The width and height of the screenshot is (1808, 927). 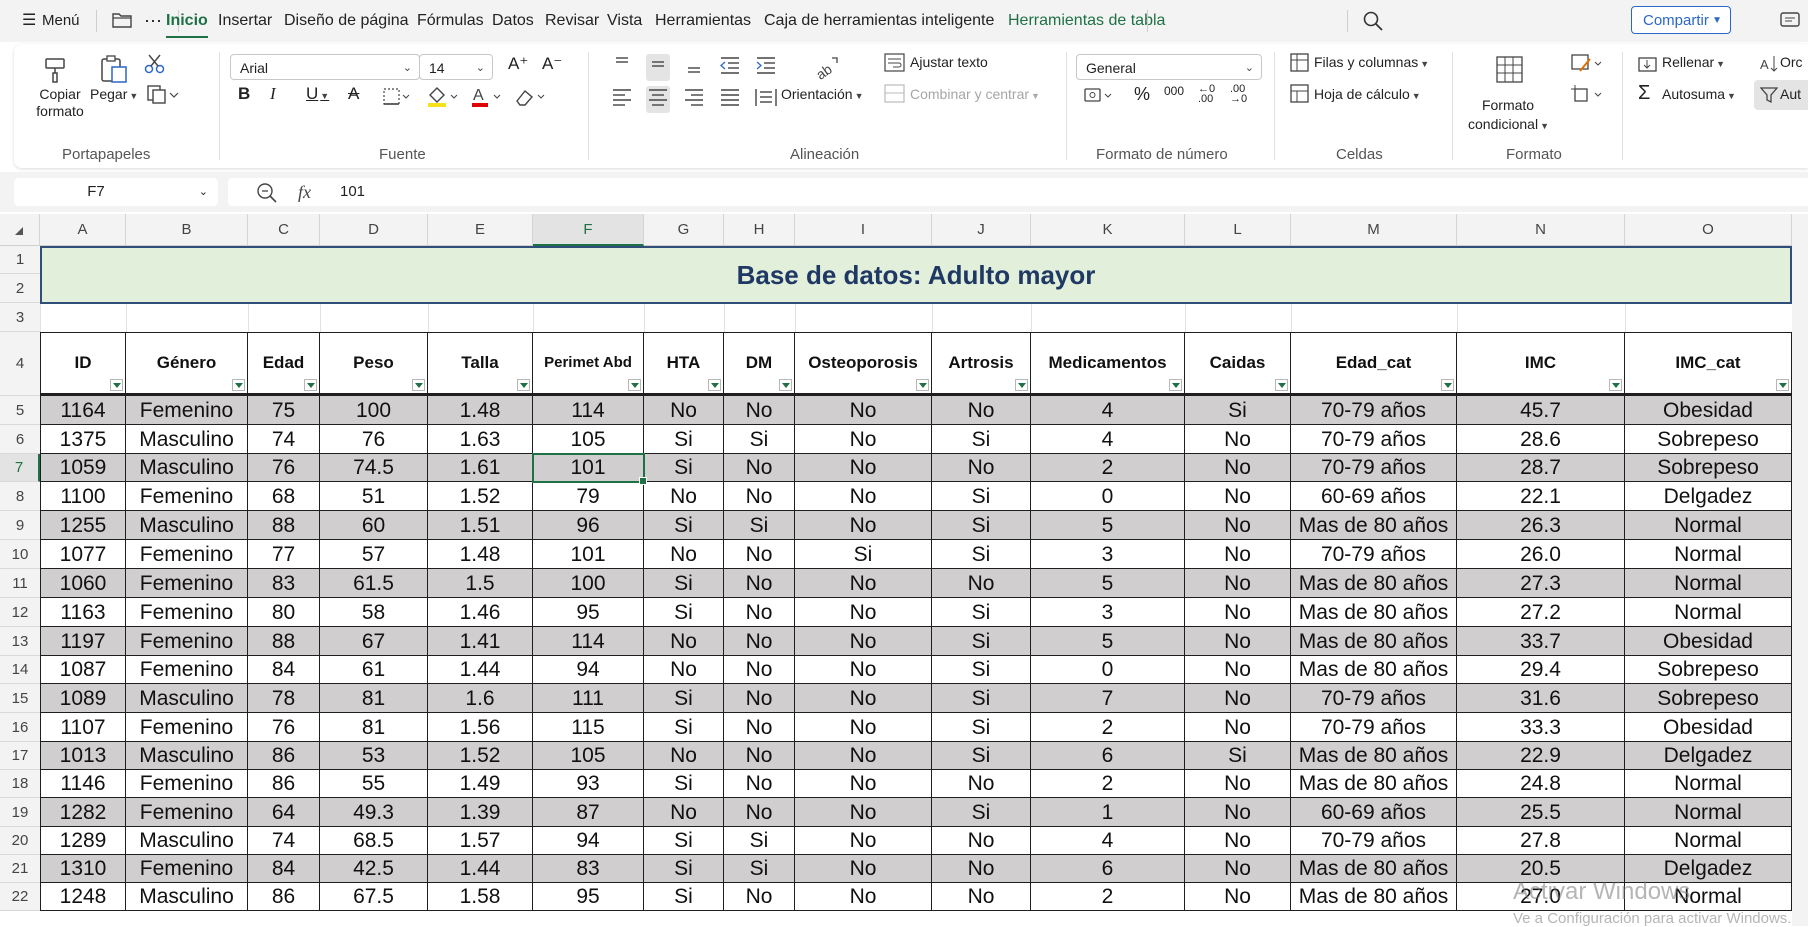 What do you see at coordinates (480, 698) in the screenshot?
I see `table-cell: 1.6` at bounding box center [480, 698].